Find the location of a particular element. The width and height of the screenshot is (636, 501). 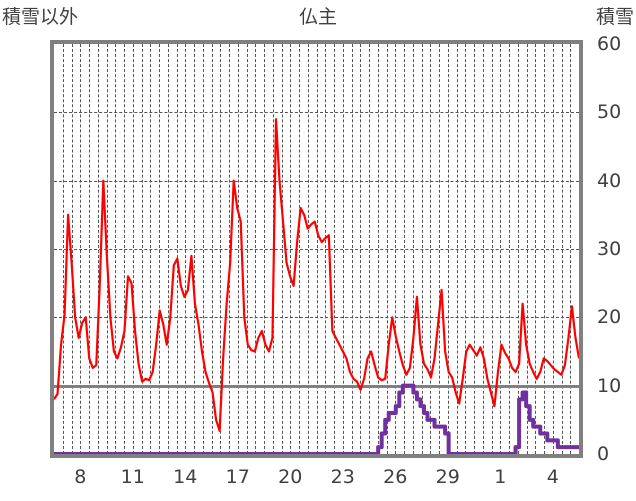

x-axis-tick-label: 8 is located at coordinates (80, 477).